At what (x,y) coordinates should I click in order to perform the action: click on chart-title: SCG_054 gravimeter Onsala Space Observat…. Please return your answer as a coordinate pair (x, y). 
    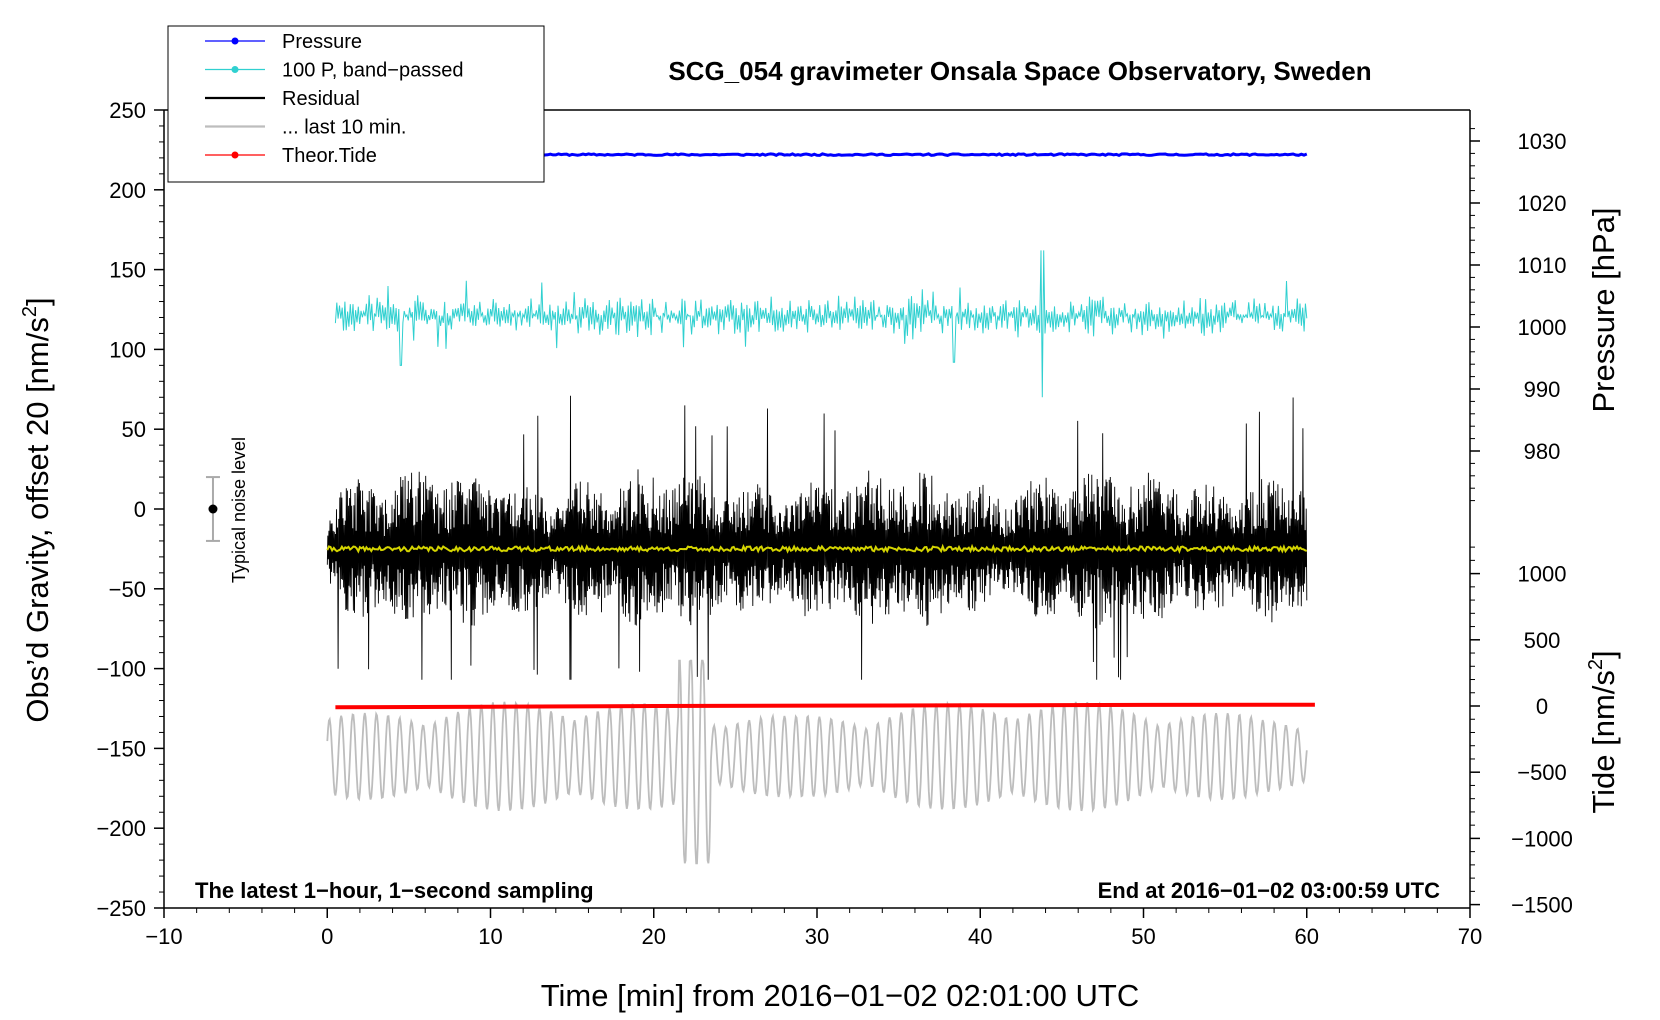
    Looking at the image, I should click on (1019, 71).